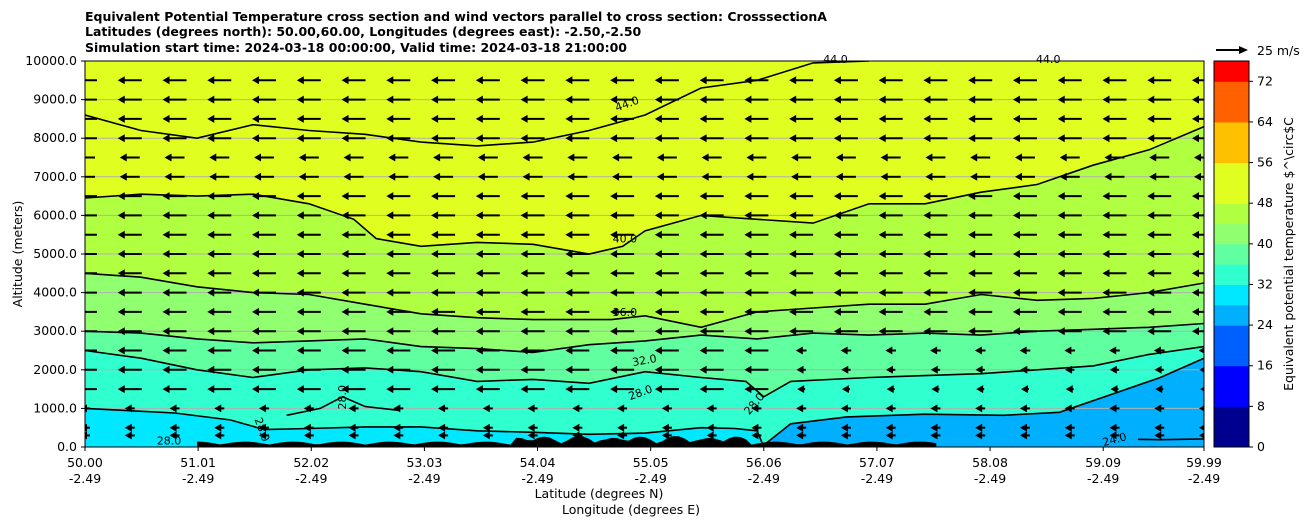  Describe the element at coordinates (1231, 427) in the screenshot. I see `colorbar-segment` at that location.